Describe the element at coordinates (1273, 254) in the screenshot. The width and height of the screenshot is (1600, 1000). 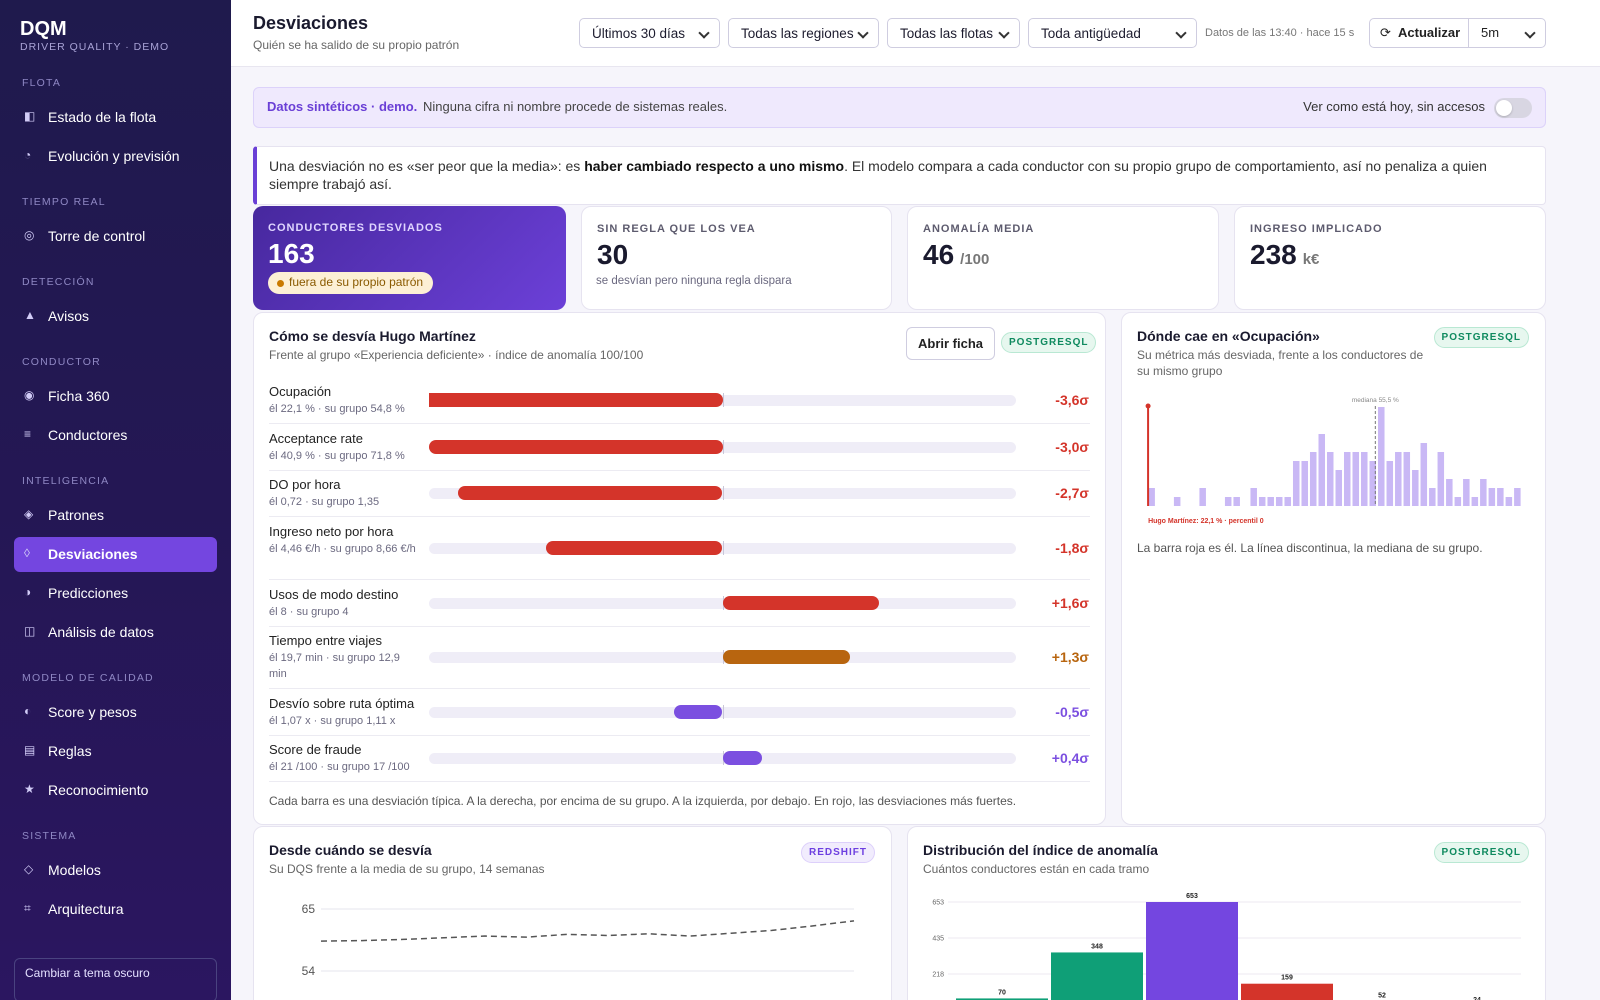
I see `kpi-value: 238` at that location.